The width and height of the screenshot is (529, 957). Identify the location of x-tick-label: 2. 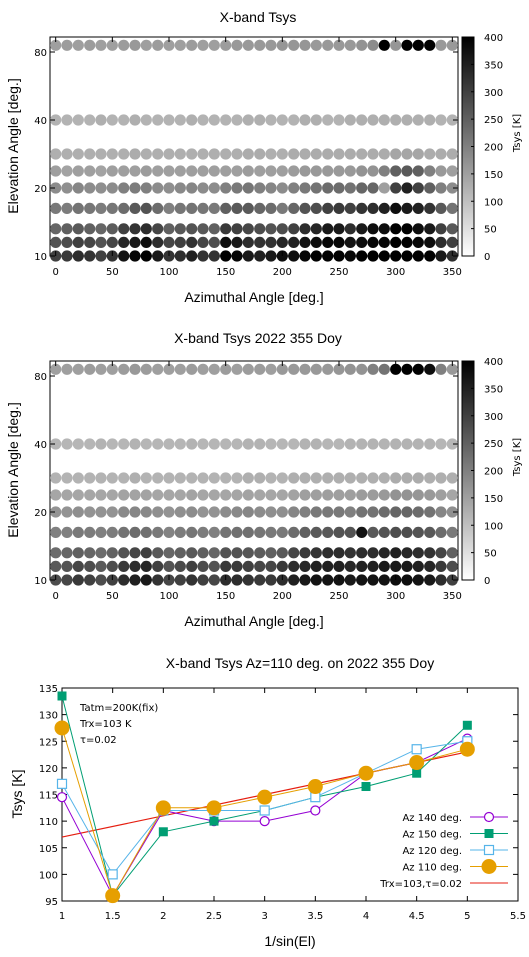
(163, 916).